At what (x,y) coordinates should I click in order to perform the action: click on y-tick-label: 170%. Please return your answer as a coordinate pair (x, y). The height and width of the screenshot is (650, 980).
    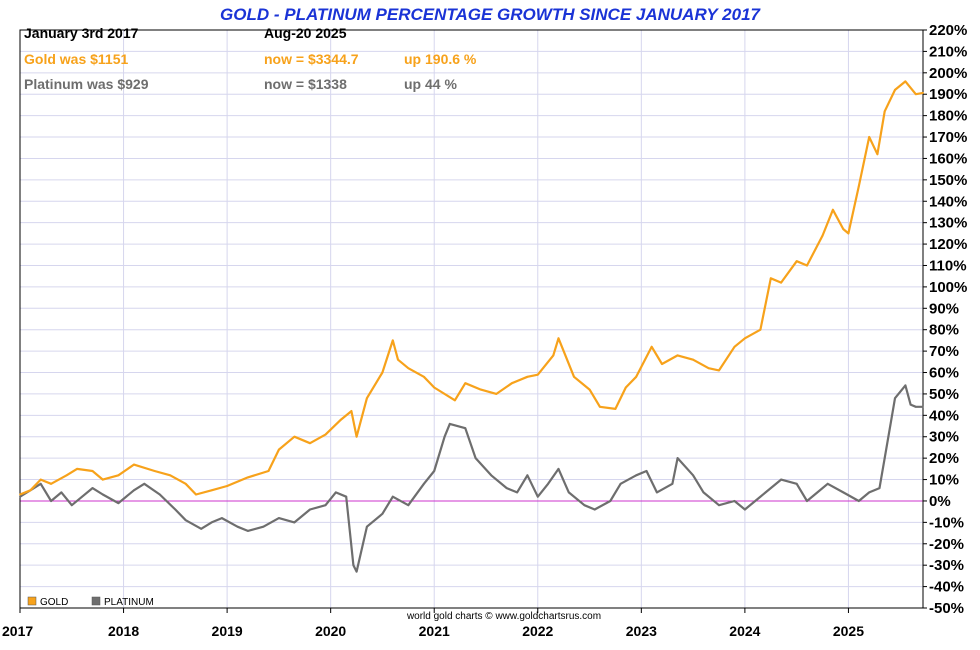
    Looking at the image, I should click on (948, 137).